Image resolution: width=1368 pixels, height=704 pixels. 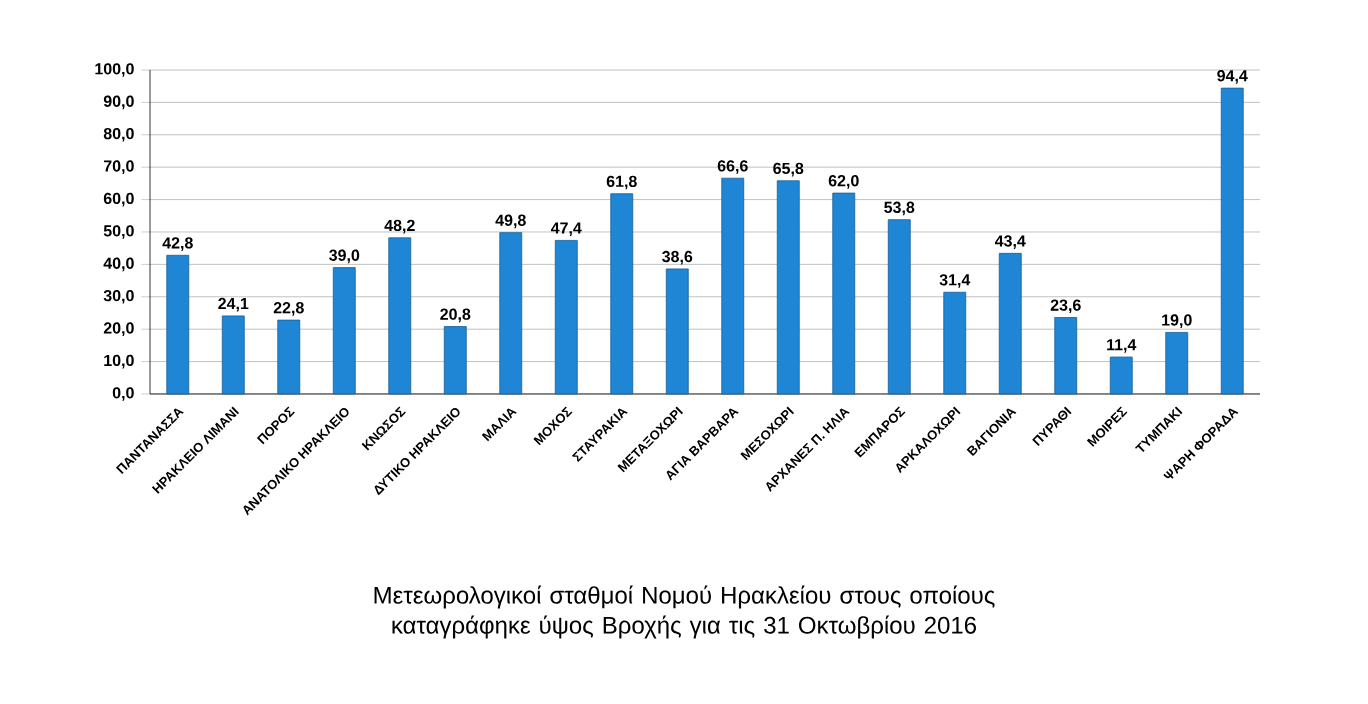 I want to click on y-tick-label: 70,0, so click(x=118, y=167).